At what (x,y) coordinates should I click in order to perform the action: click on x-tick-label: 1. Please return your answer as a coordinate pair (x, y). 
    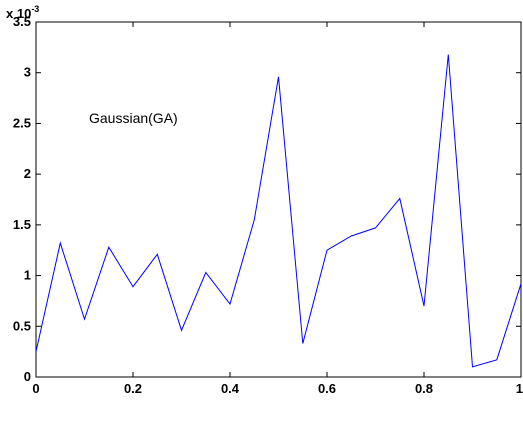
    Looking at the image, I should click on (519, 388).